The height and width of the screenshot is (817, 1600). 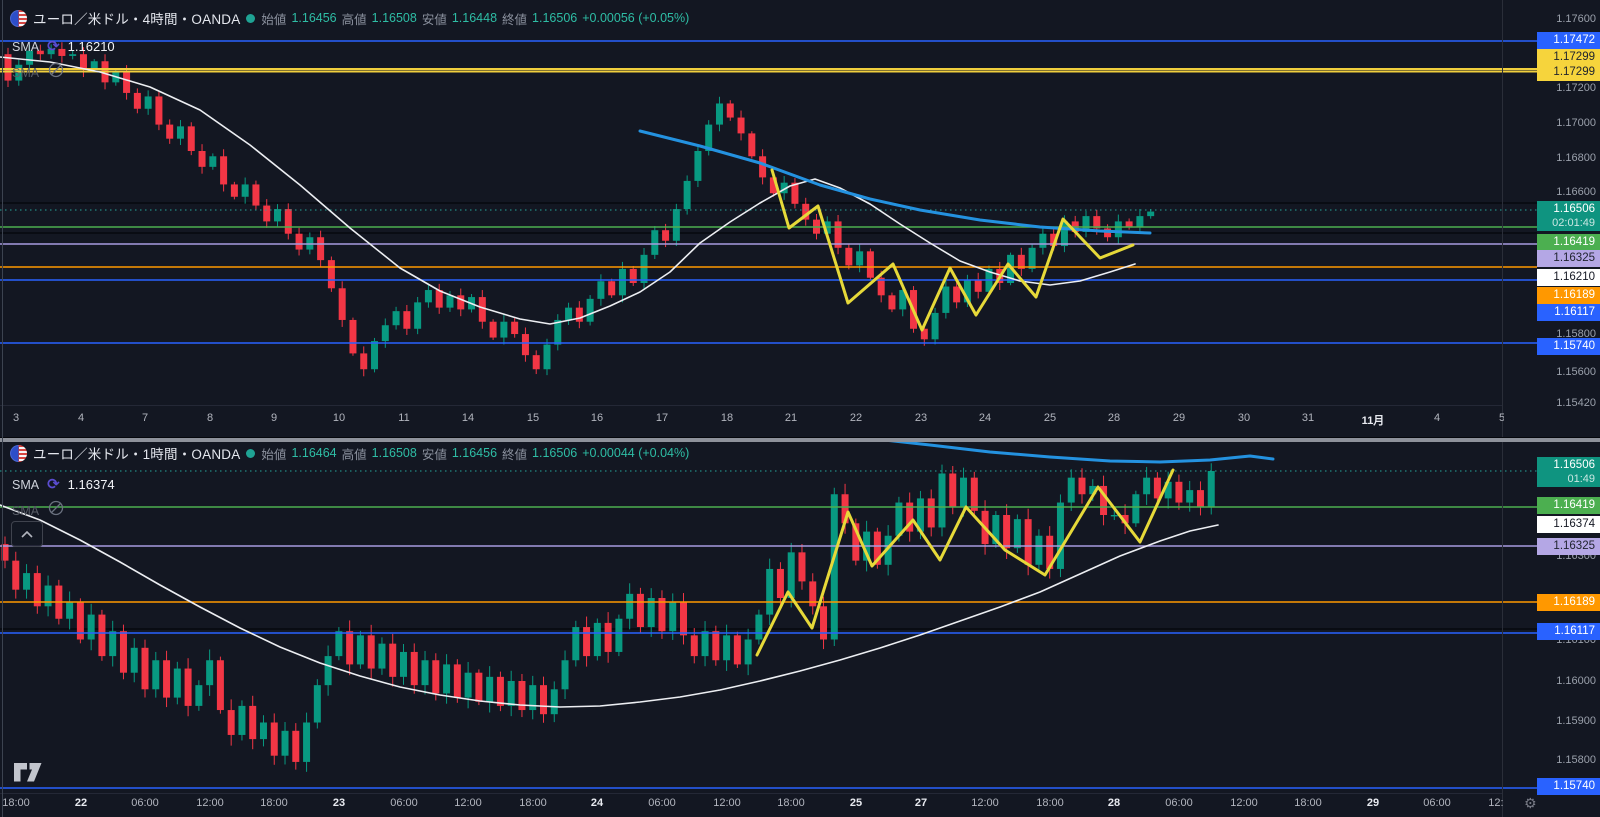 I want to click on time-axis-border-top-panel, so click(x=751, y=405).